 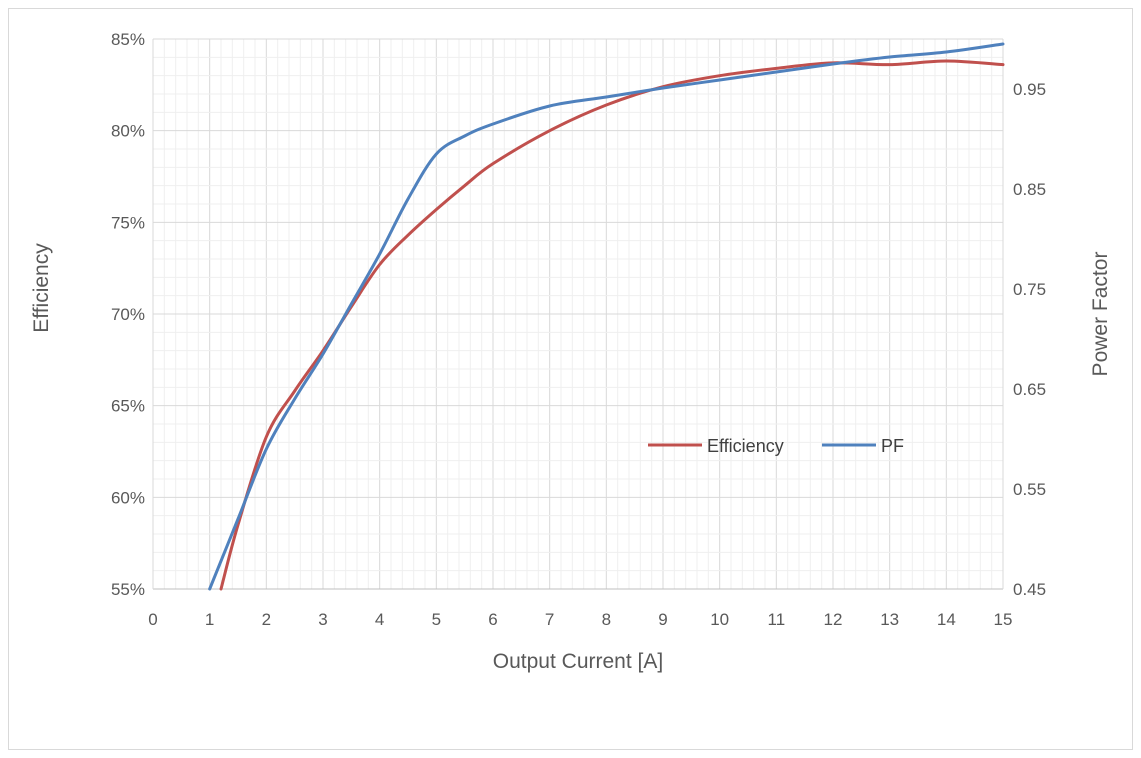 What do you see at coordinates (492, 619) in the screenshot?
I see `x-tick-label: 6` at bounding box center [492, 619].